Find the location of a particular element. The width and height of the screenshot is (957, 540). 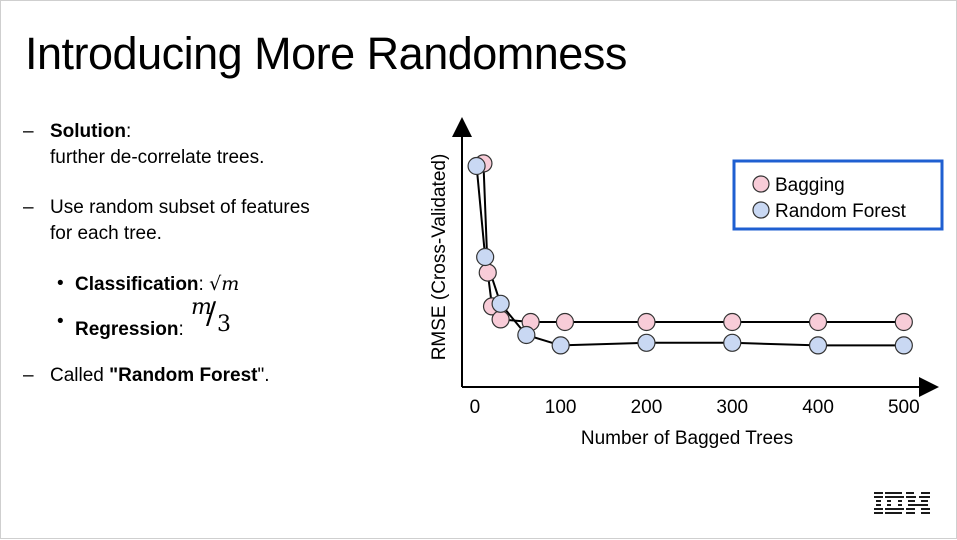

legend-label: Random Forest is located at coordinates (841, 211).